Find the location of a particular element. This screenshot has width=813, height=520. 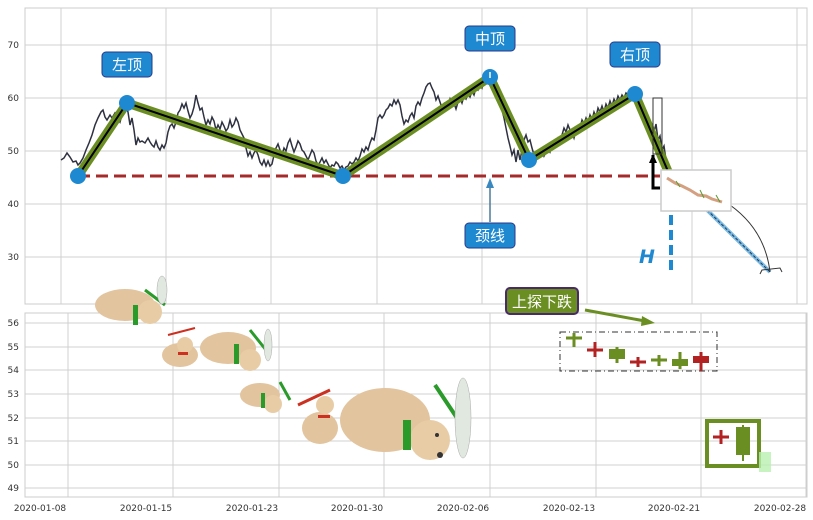

y-tick: 52 is located at coordinates (13, 419).